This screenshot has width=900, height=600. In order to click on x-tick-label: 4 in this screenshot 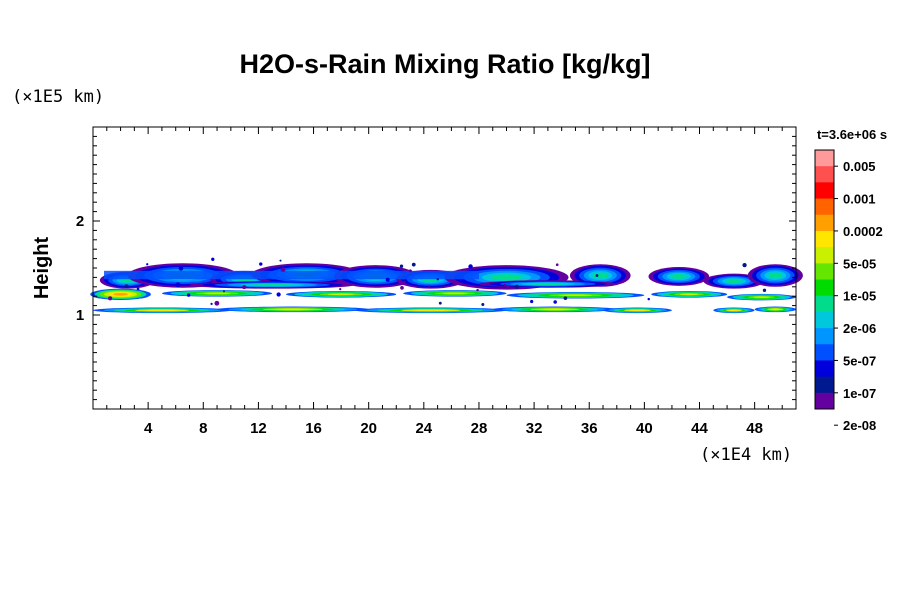, I will do `click(148, 428)`.